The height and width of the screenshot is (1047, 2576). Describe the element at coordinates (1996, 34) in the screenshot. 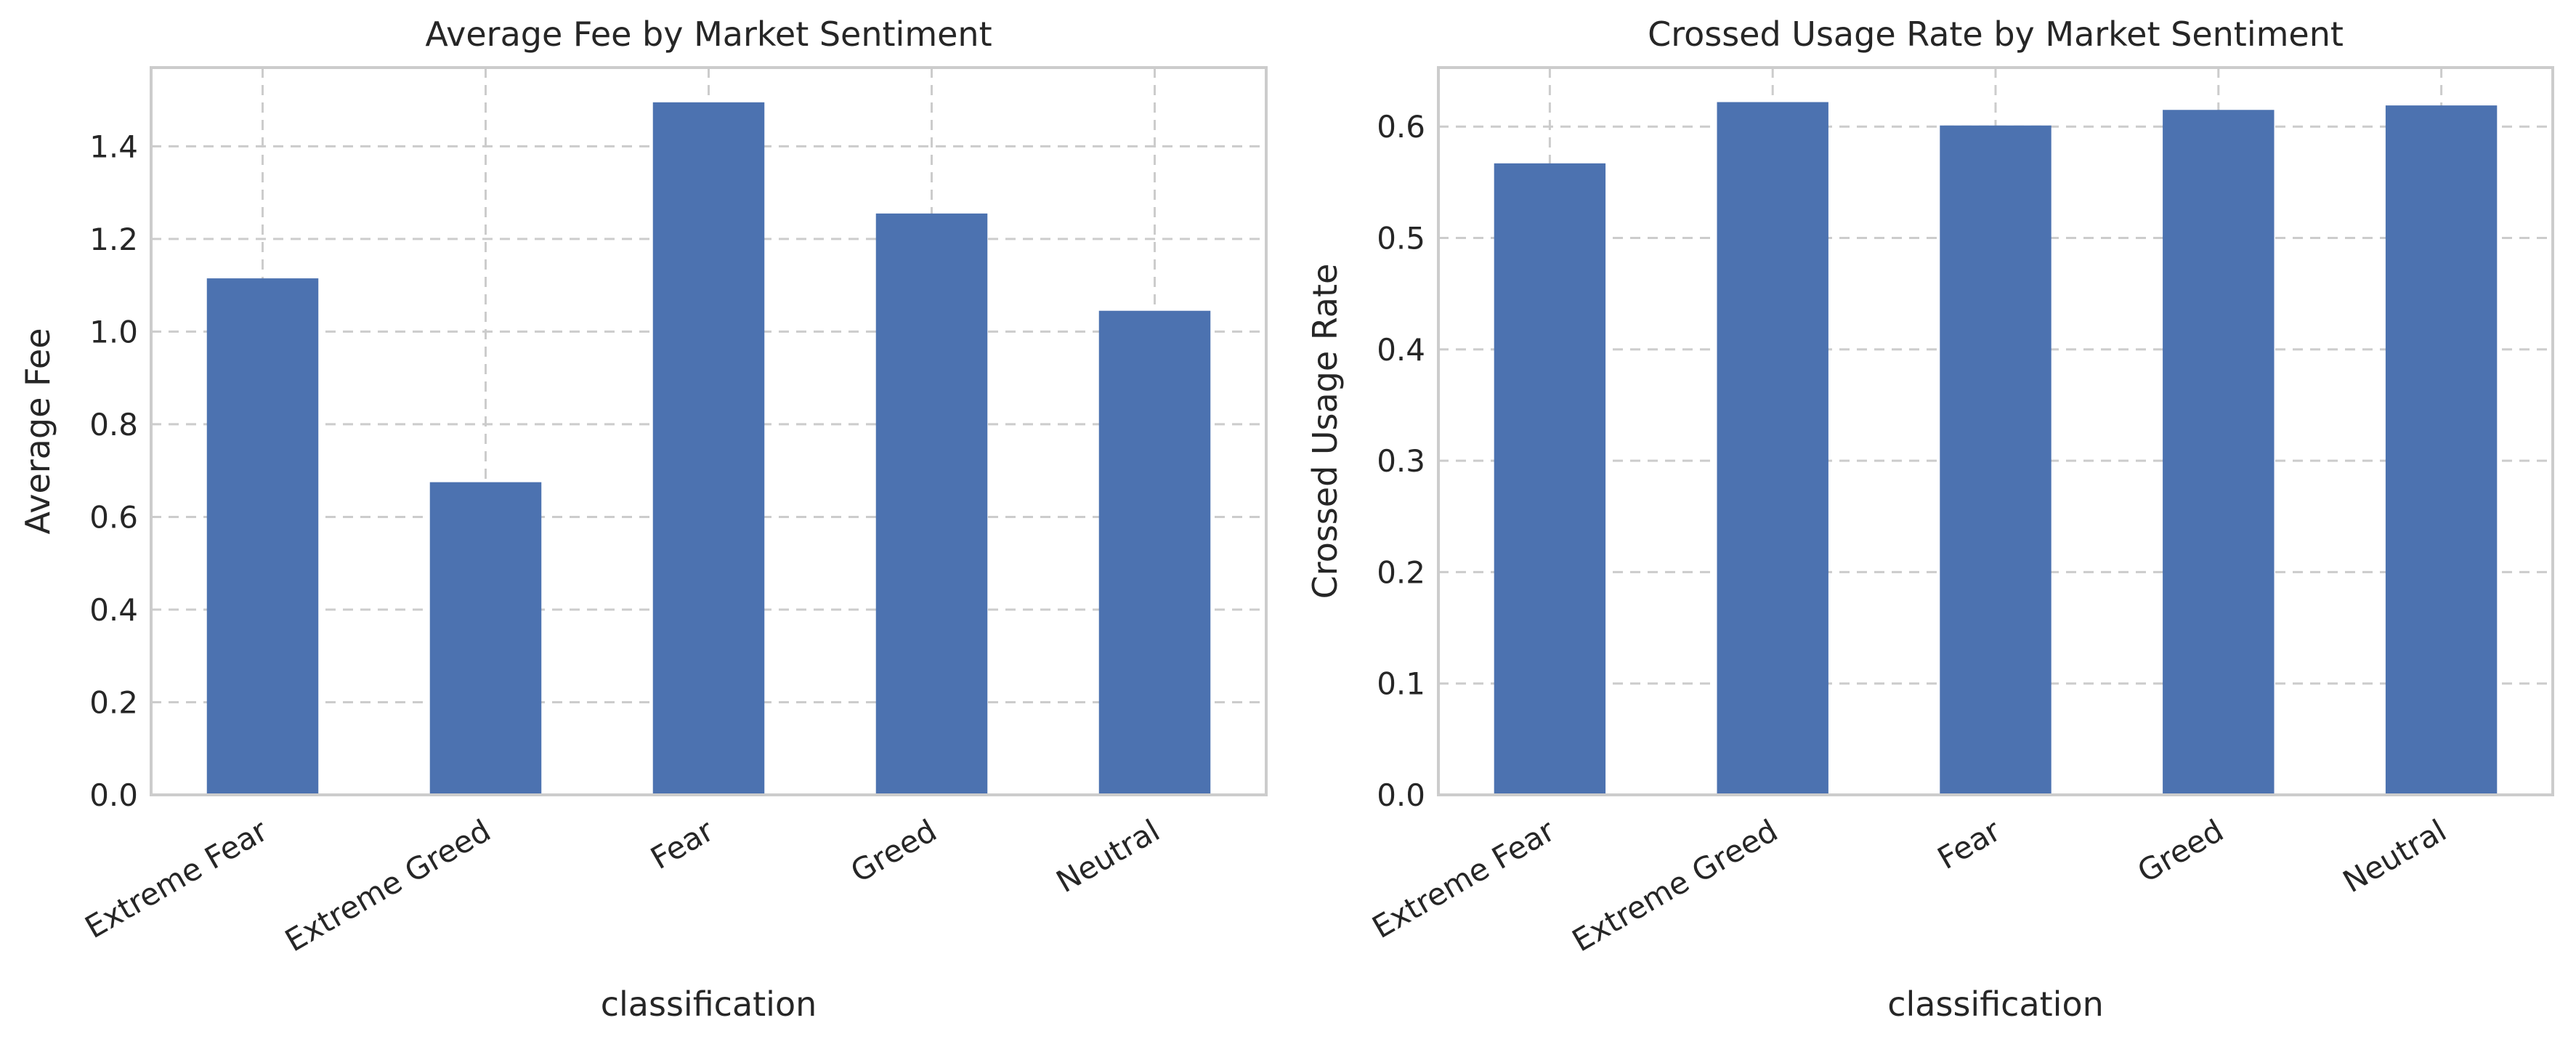

I see `chart-title: Crossed Usage Rate by Market Sentiment` at that location.